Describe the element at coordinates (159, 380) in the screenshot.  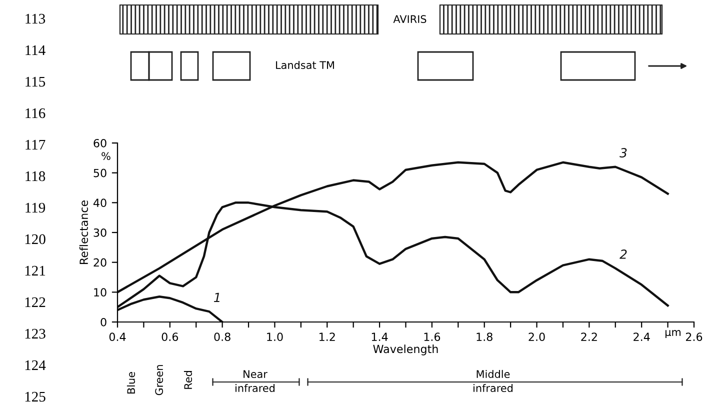
I see `text: Green` at that location.